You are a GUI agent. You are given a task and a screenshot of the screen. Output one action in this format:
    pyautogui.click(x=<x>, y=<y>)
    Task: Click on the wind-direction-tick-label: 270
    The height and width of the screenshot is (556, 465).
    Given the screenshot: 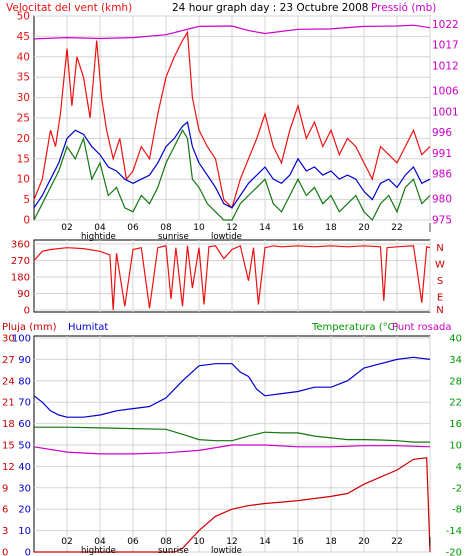 What is the action you would take?
    pyautogui.click(x=20, y=261)
    